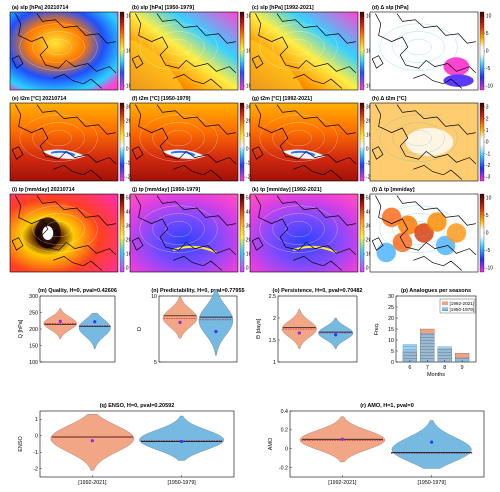 This screenshot has height=492, width=500. I want to click on heavy-rain-peak, so click(48, 233).